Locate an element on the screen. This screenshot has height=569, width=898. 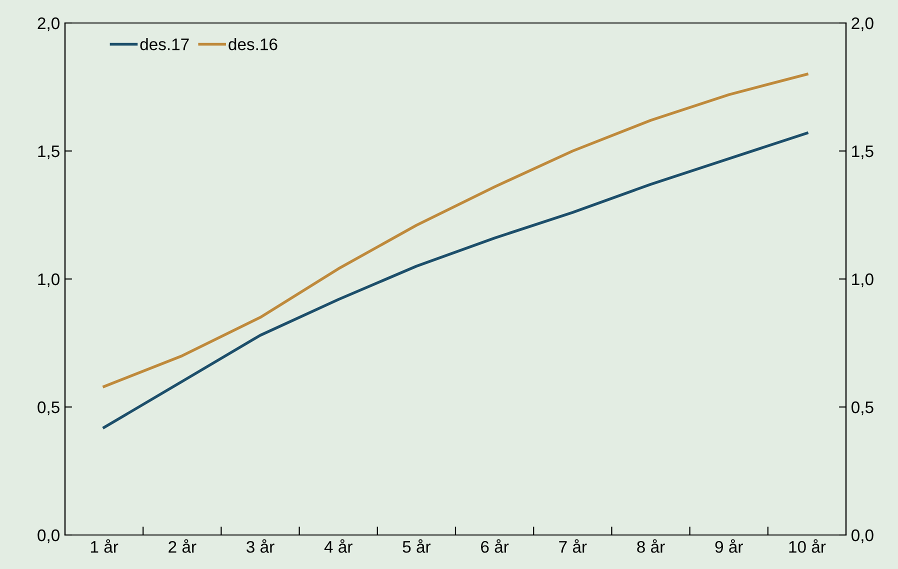
x-tick-label: 10 år is located at coordinates (807, 546).